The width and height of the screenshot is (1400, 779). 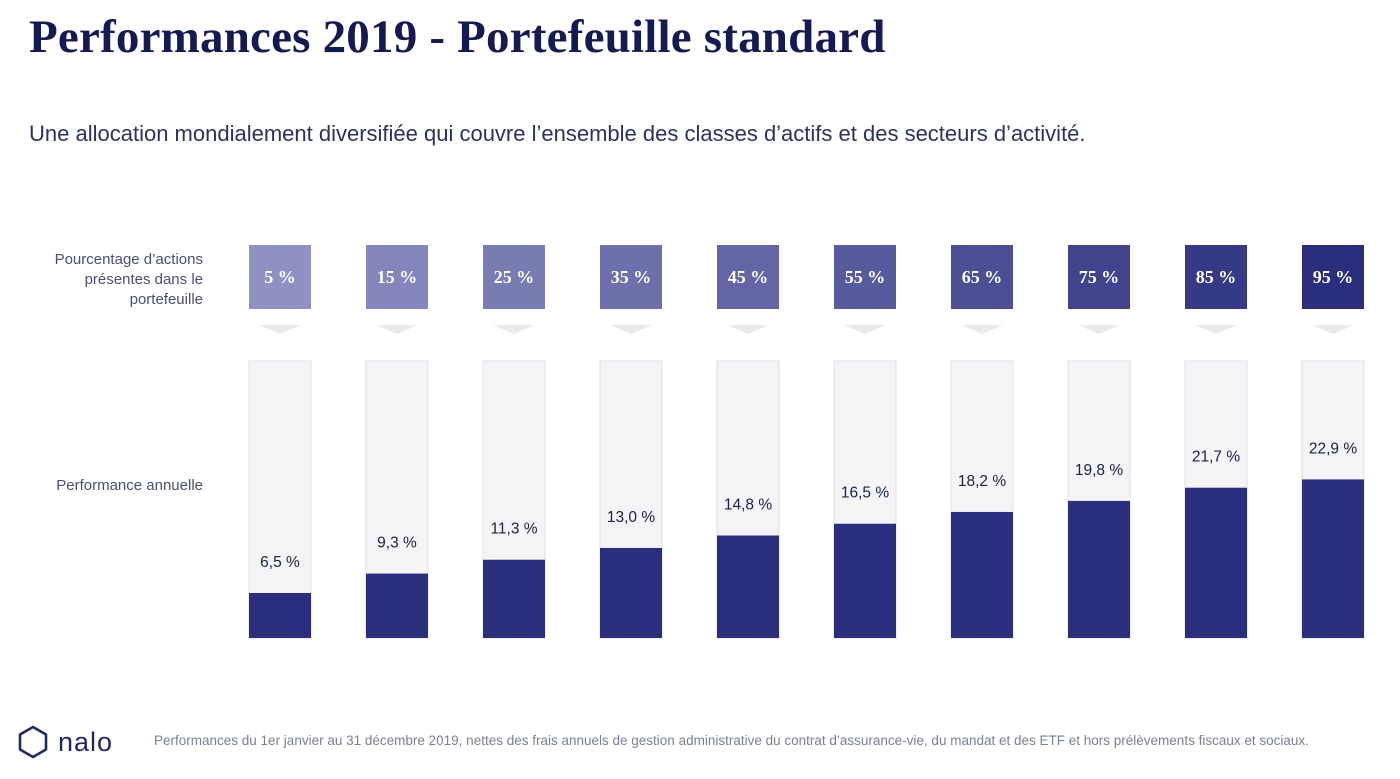 What do you see at coordinates (397, 543) in the screenshot?
I see `performance-value-label: 9,3 %` at bounding box center [397, 543].